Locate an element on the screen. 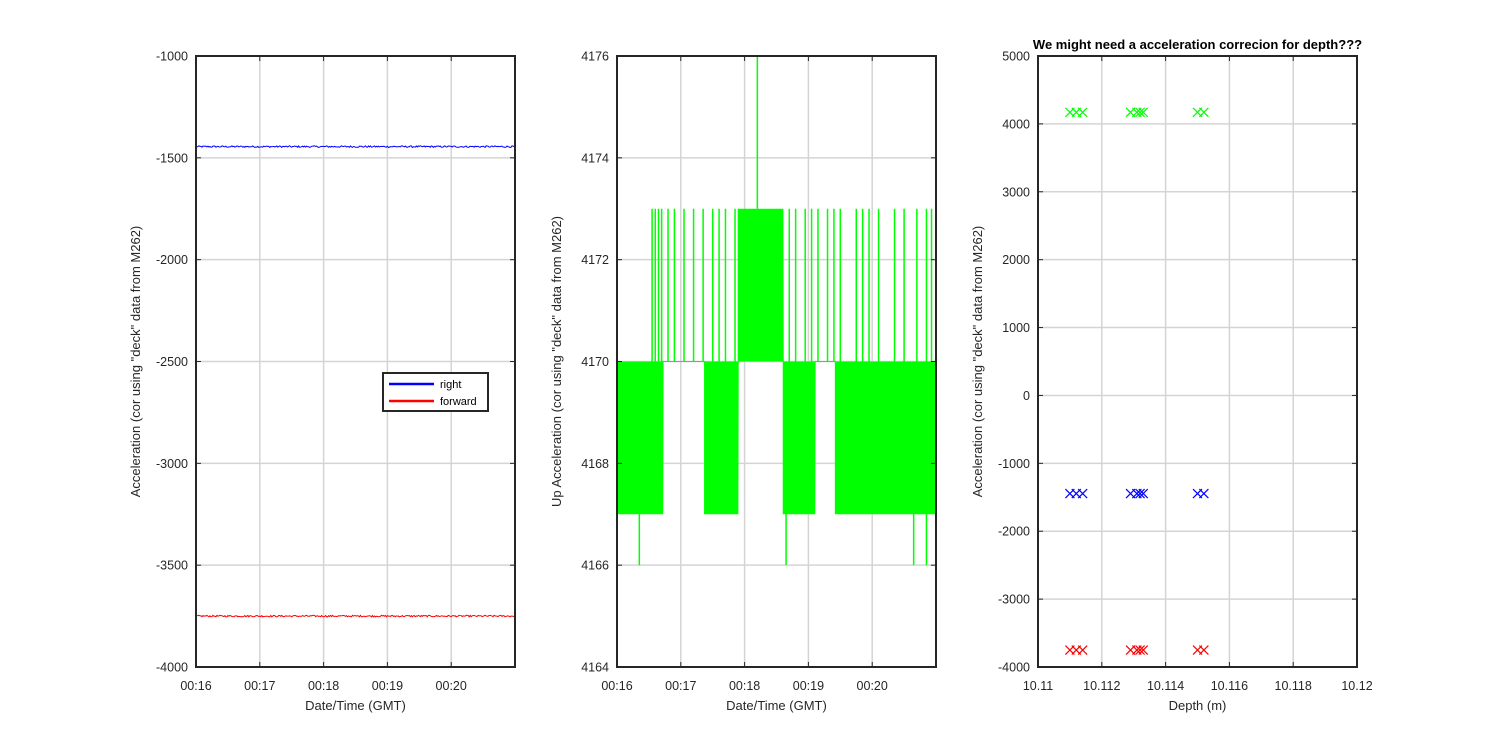 This screenshot has width=1500, height=750. y-tick-label: 3000 is located at coordinates (1016, 192).